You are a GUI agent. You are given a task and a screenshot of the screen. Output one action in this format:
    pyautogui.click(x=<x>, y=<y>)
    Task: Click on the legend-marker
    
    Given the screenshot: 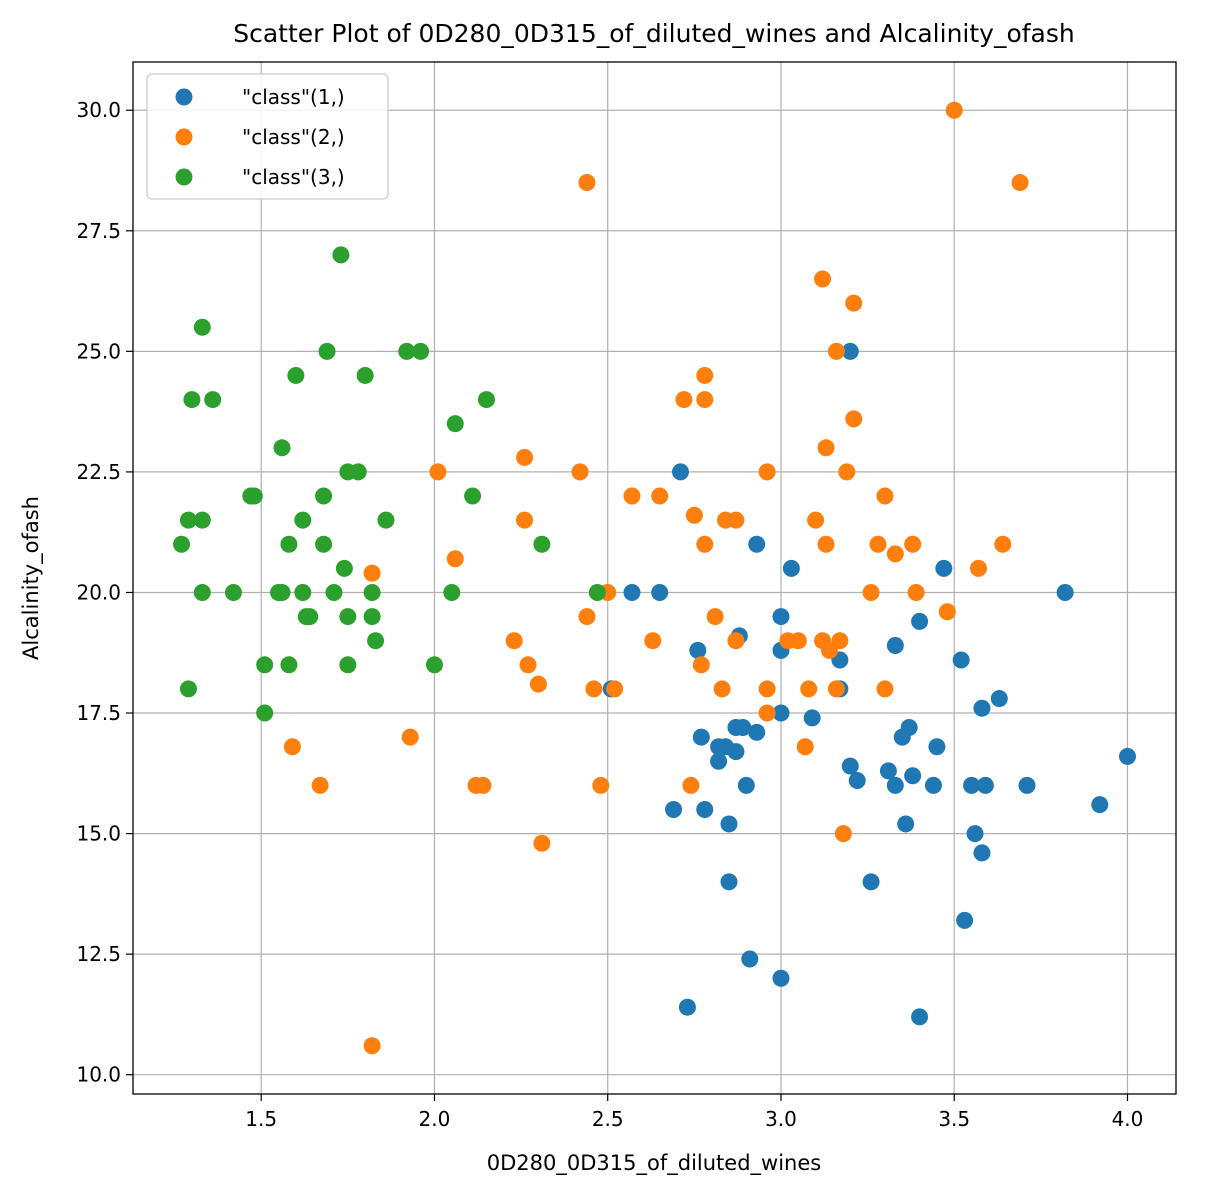 What is the action you would take?
    pyautogui.click(x=184, y=137)
    